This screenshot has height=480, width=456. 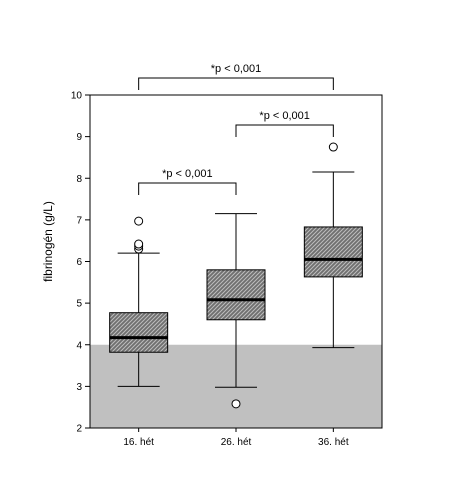 What do you see at coordinates (236, 442) in the screenshot?
I see `x-tick-label: 26. hét` at bounding box center [236, 442].